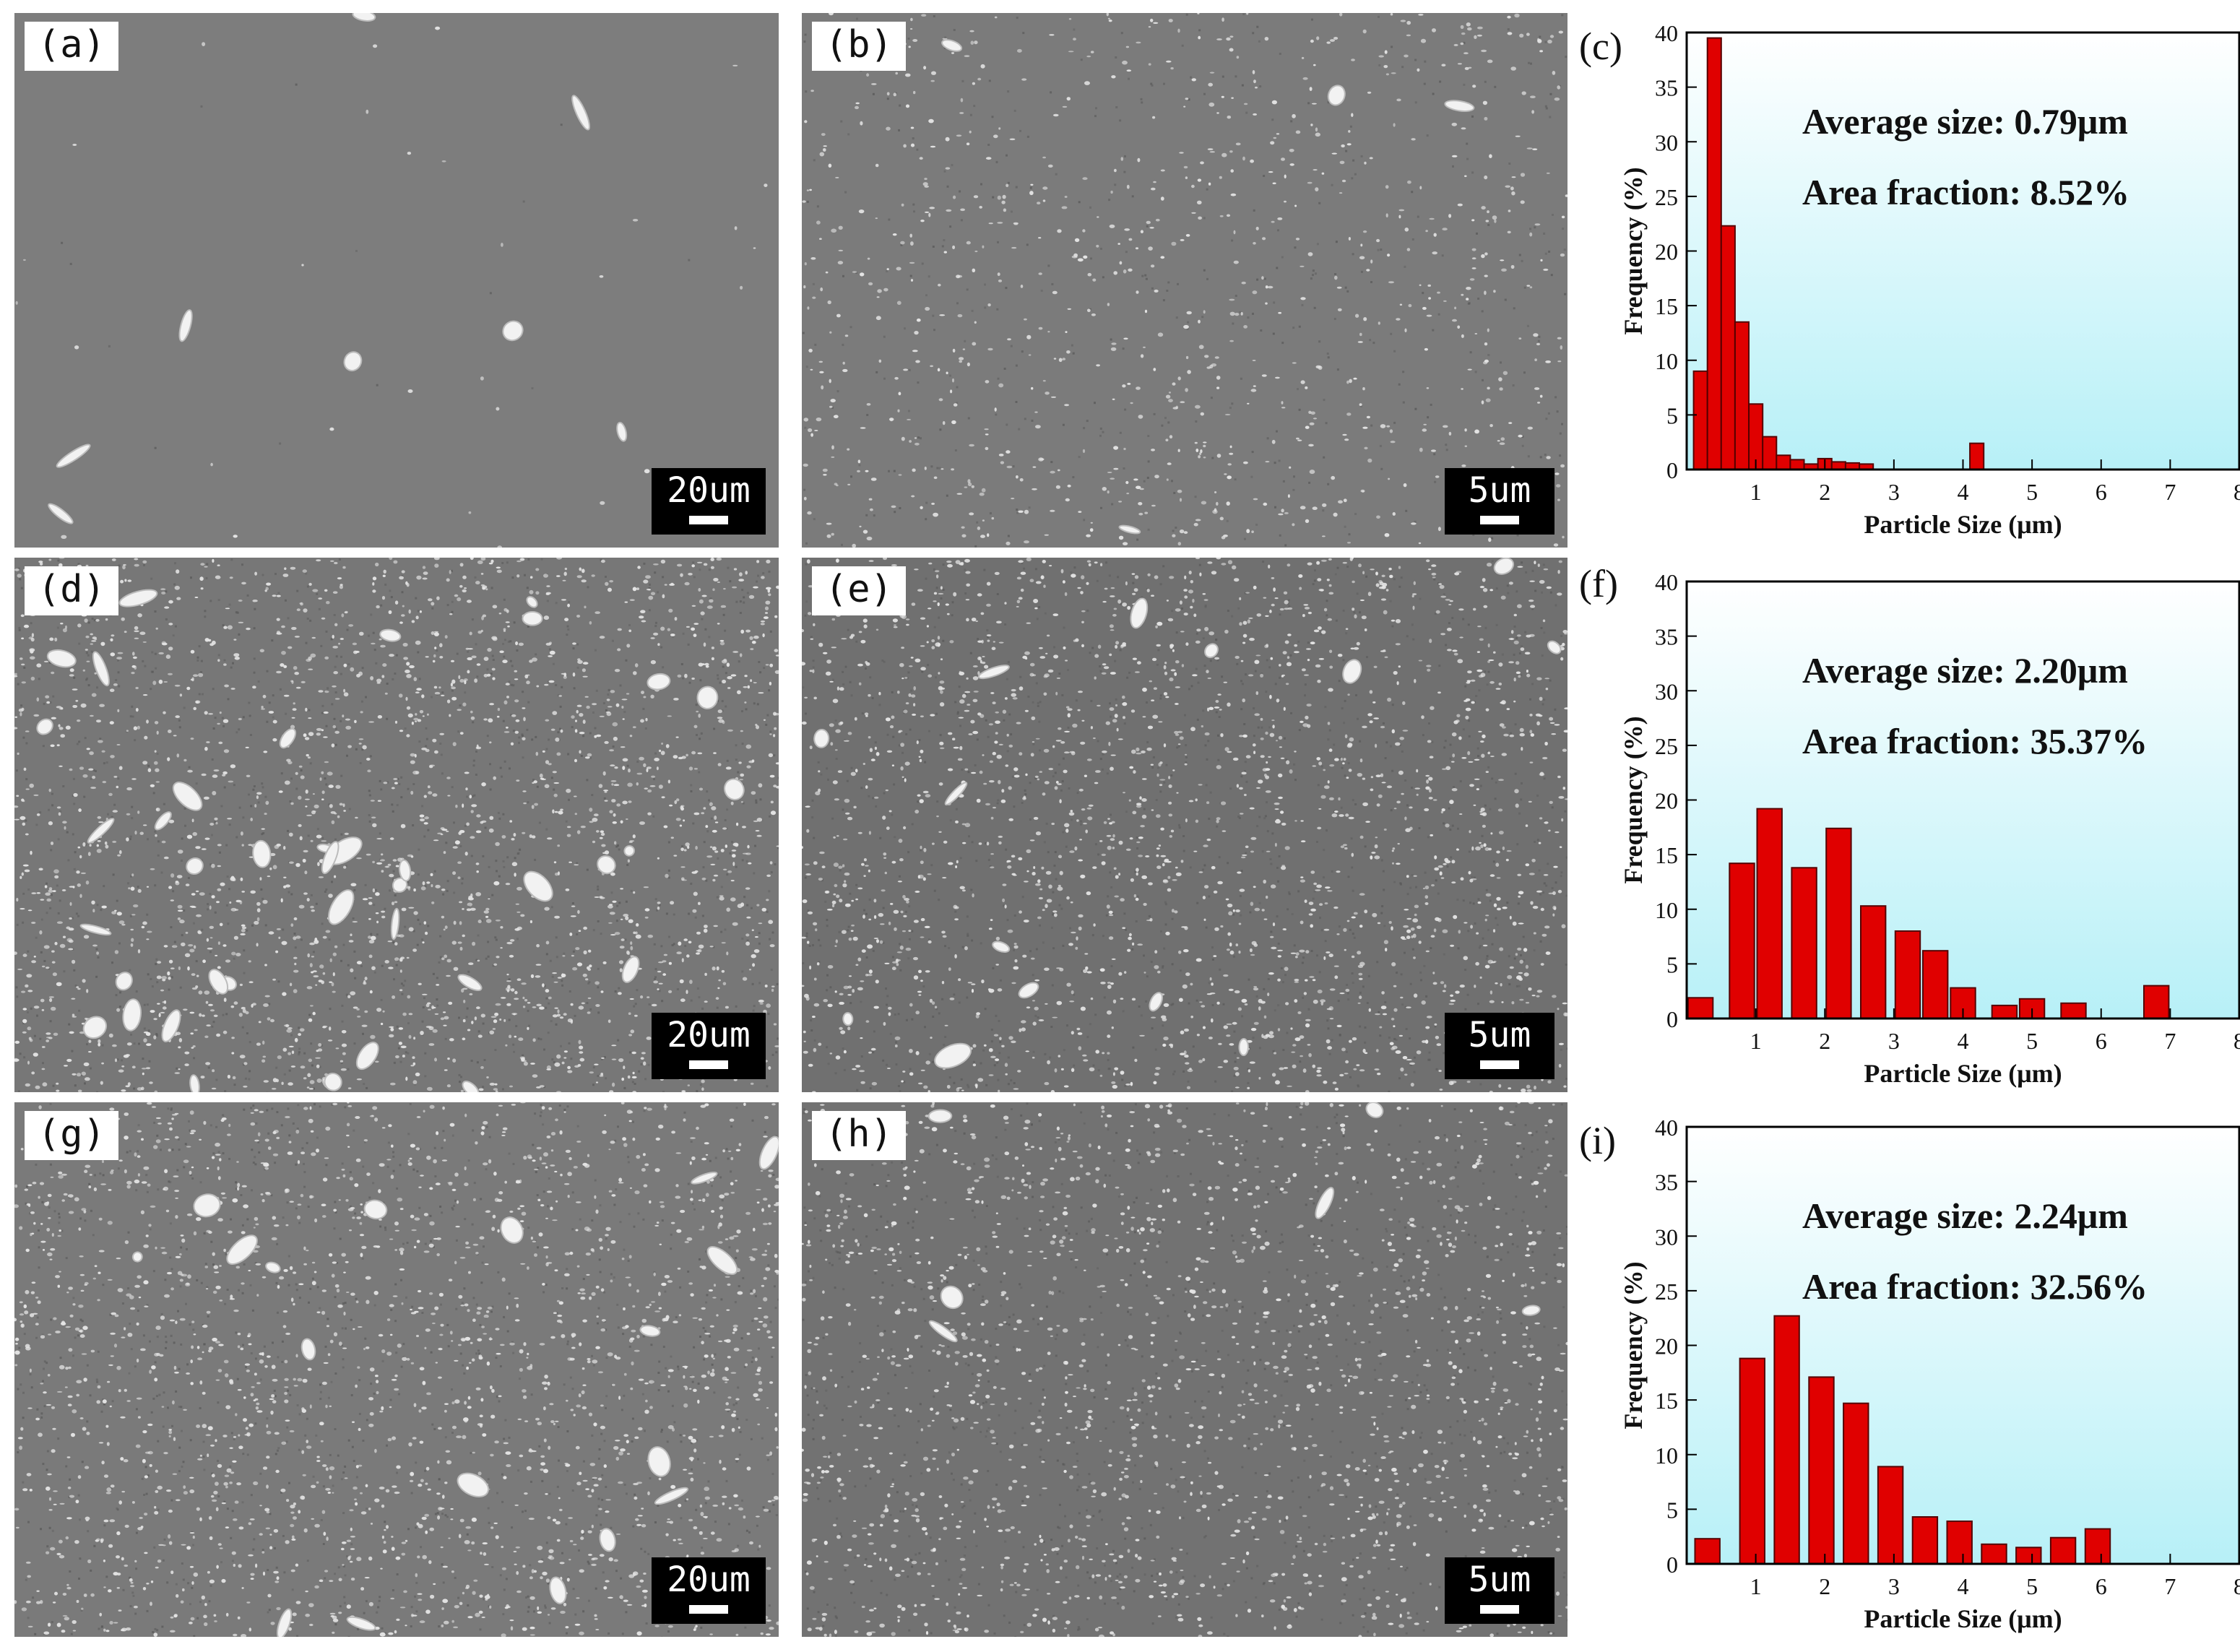  What do you see at coordinates (1597, 1140) in the screenshot?
I see `panel-label-i: (i)` at bounding box center [1597, 1140].